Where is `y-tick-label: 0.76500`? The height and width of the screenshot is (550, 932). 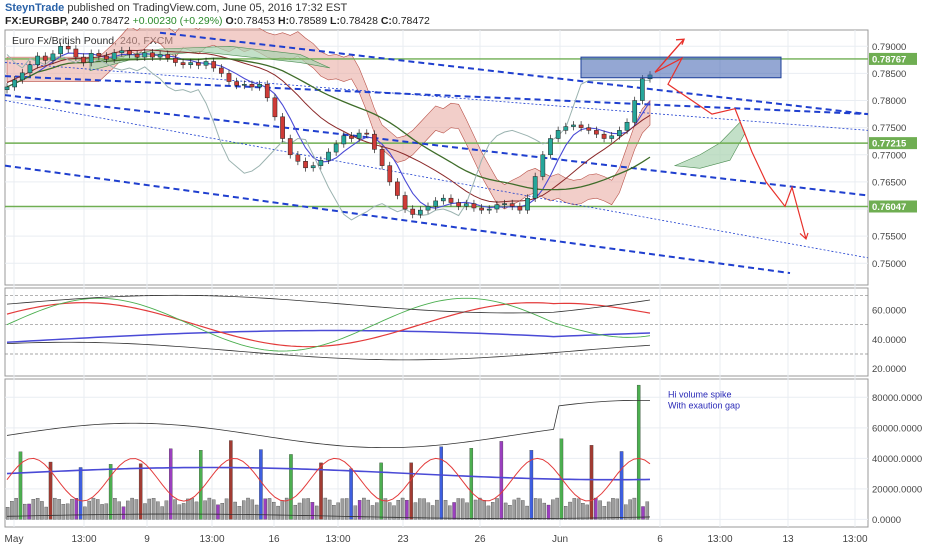 y-tick-label: 0.76500 is located at coordinates (889, 182).